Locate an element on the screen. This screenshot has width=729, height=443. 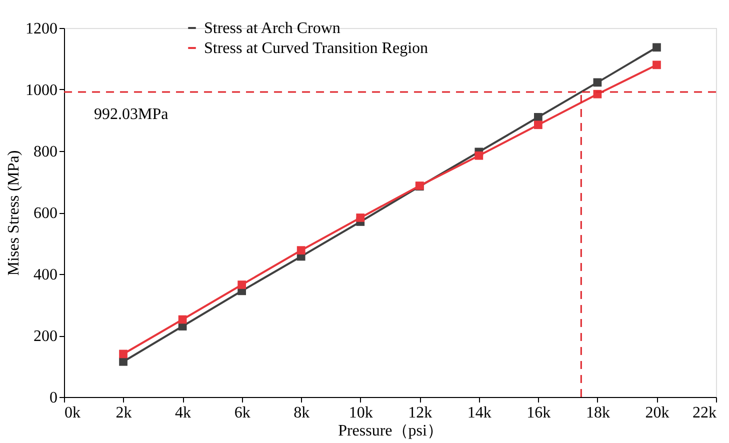
x-tick-label: 20k is located at coordinates (657, 413).